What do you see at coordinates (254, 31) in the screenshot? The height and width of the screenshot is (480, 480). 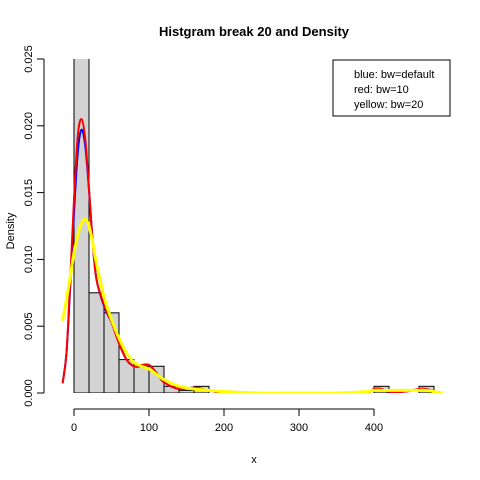 I see `chart-title: Histgram break 20 and Density` at bounding box center [254, 31].